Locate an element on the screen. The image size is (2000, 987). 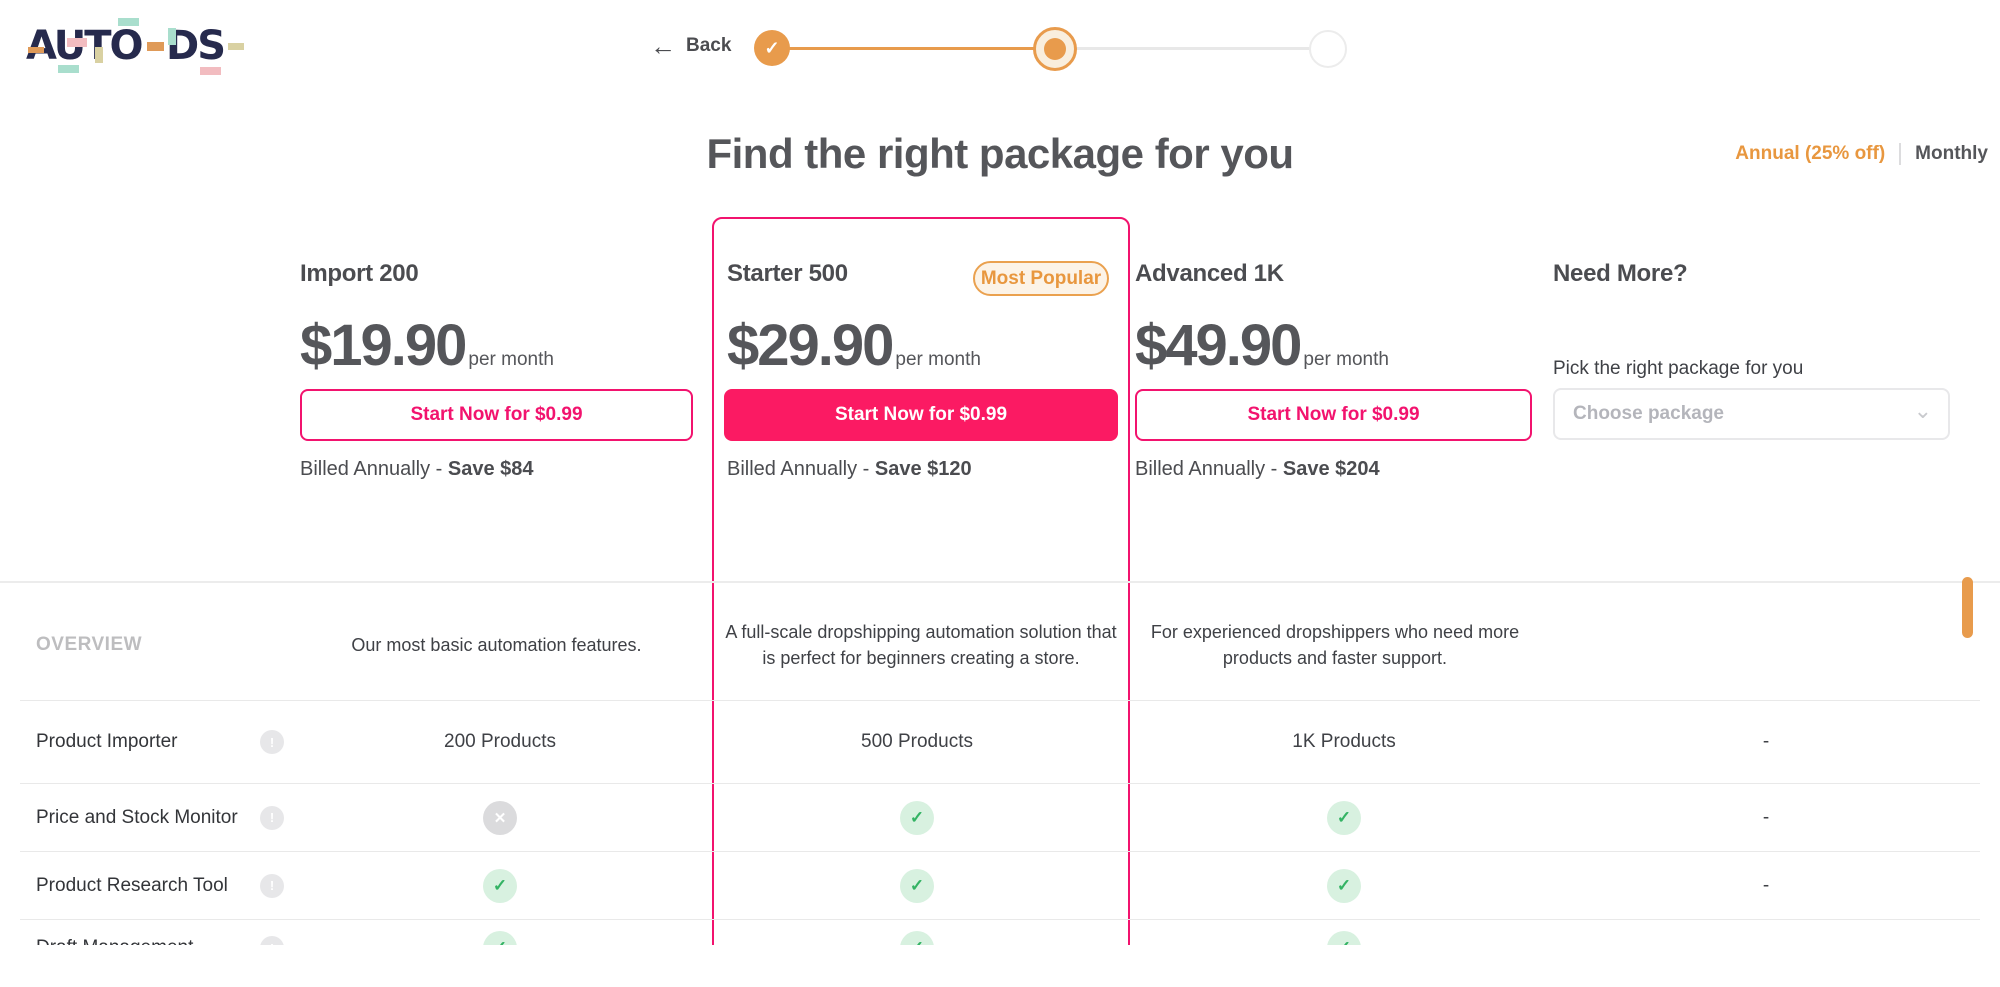
back-label: Back is located at coordinates (709, 45).